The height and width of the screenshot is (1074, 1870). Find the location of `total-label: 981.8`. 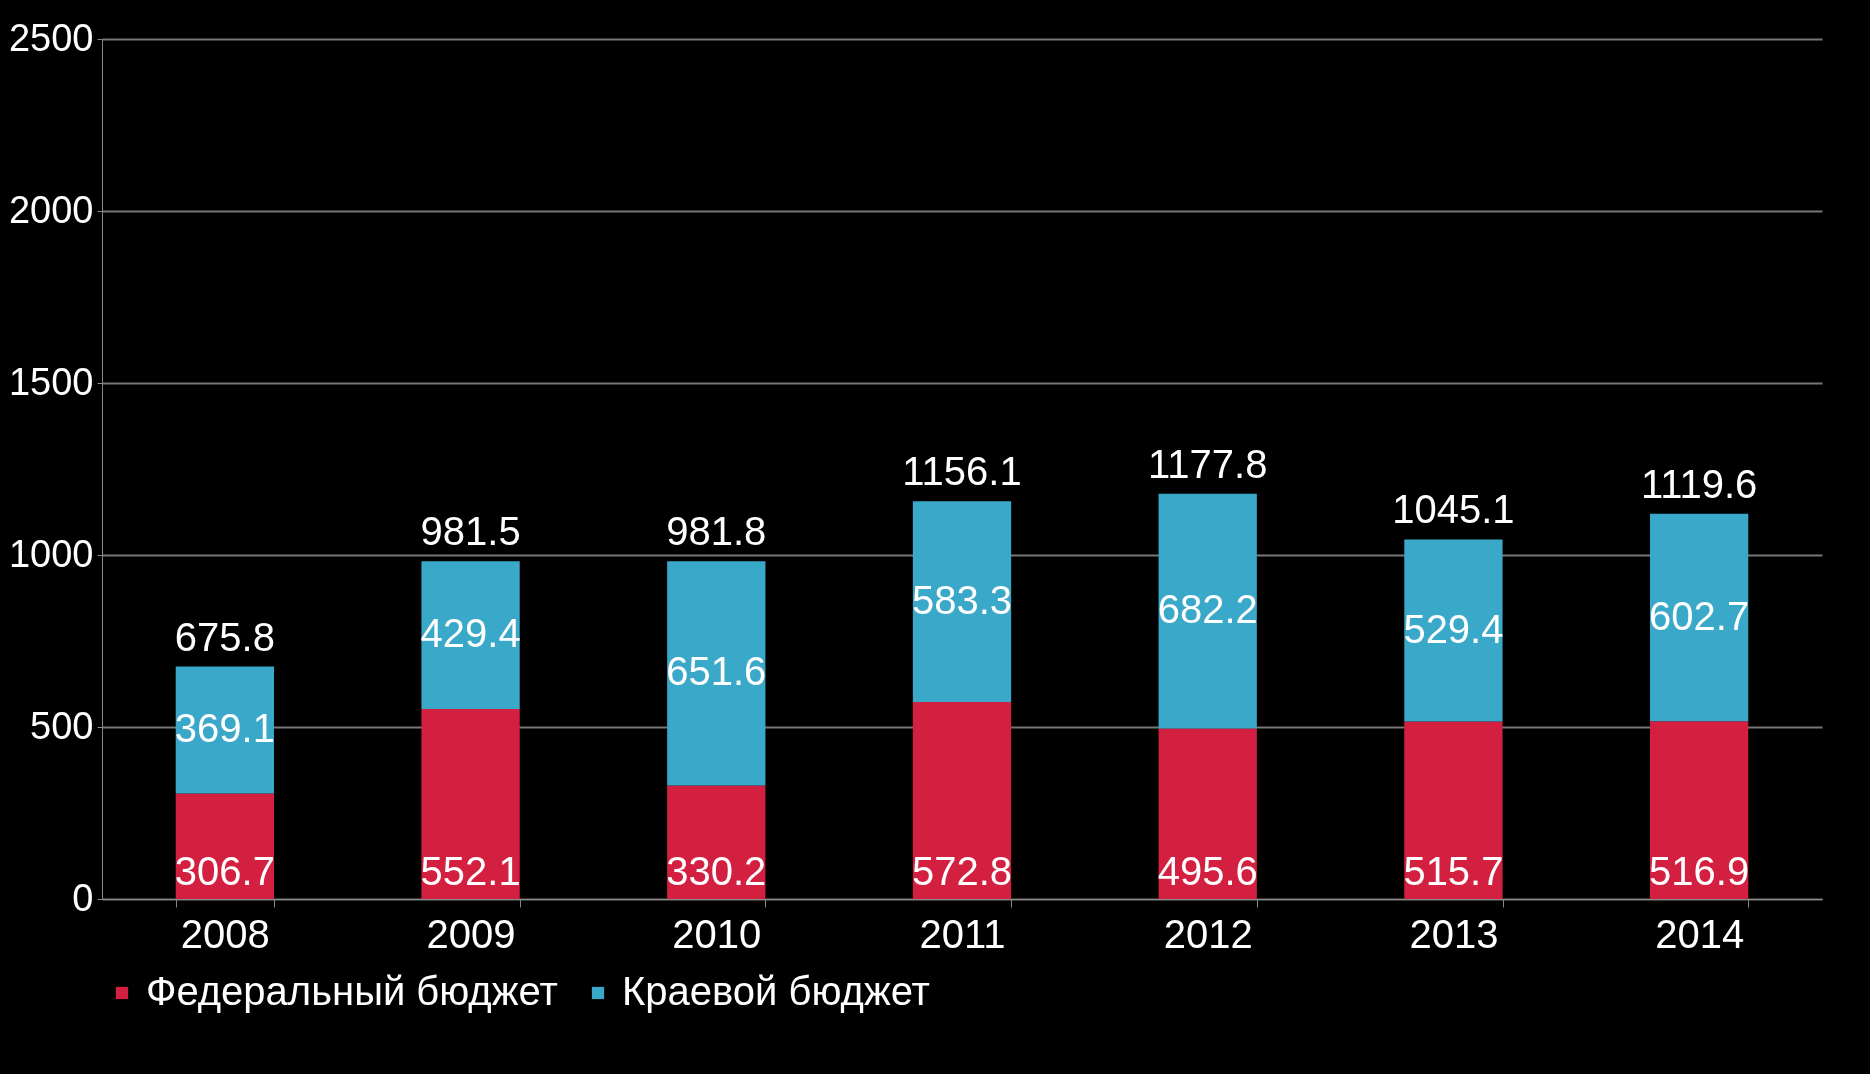

total-label: 981.8 is located at coordinates (716, 531).